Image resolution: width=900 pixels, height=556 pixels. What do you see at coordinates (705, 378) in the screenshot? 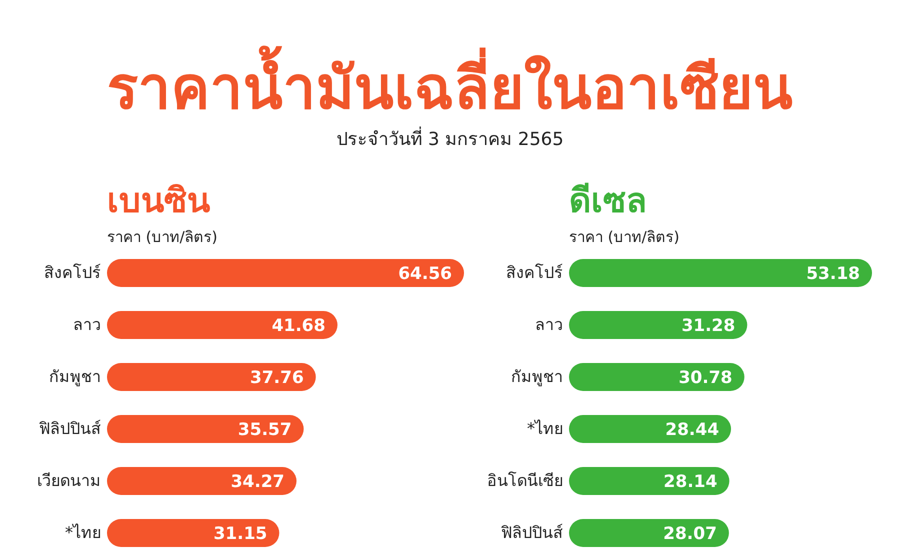
I see `data-label: 30.78` at bounding box center [705, 378].